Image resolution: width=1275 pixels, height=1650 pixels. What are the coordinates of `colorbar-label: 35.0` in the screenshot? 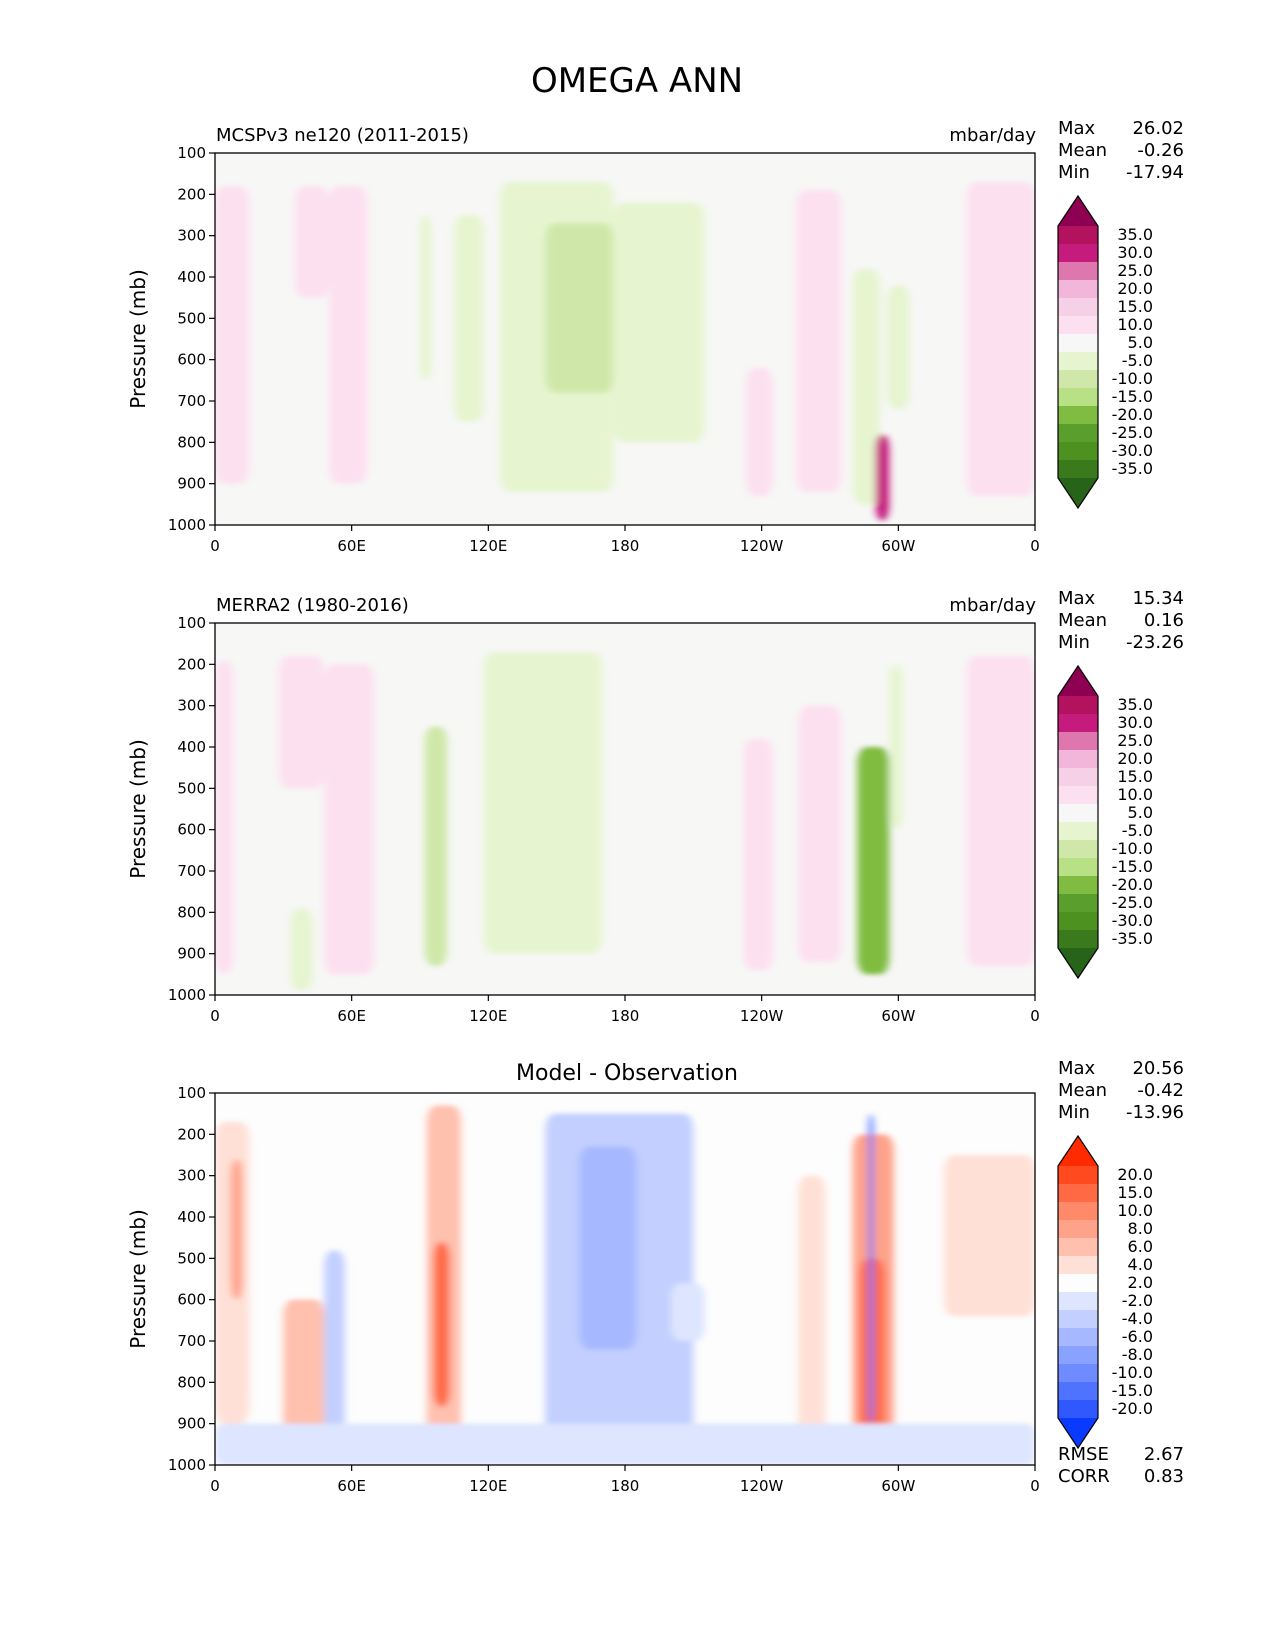 It's located at (1135, 234).